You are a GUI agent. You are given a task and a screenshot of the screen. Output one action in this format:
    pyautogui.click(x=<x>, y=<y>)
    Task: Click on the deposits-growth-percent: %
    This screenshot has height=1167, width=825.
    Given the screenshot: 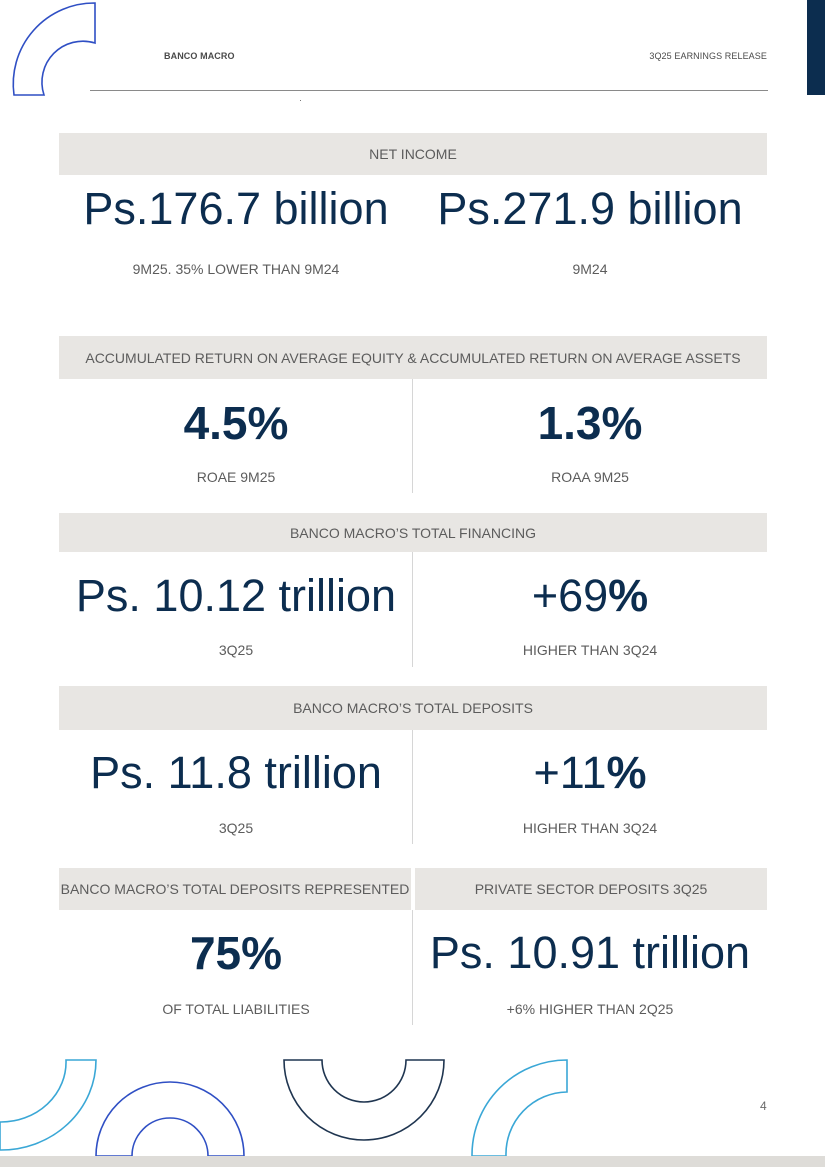 What is the action you would take?
    pyautogui.click(x=626, y=772)
    